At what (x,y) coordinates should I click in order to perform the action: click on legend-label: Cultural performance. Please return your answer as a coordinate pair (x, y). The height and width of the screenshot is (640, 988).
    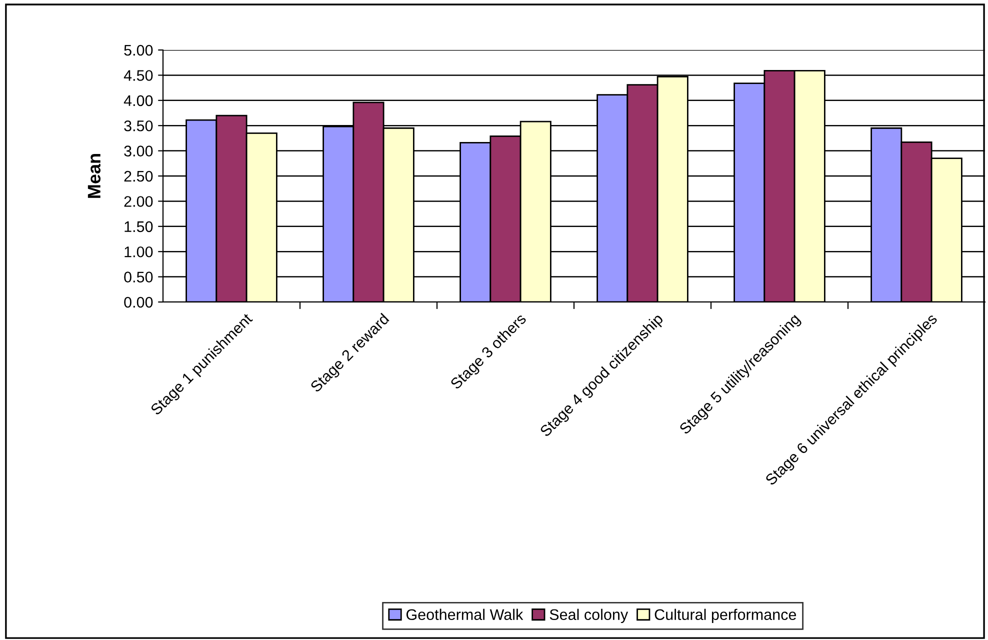
    Looking at the image, I should click on (725, 616).